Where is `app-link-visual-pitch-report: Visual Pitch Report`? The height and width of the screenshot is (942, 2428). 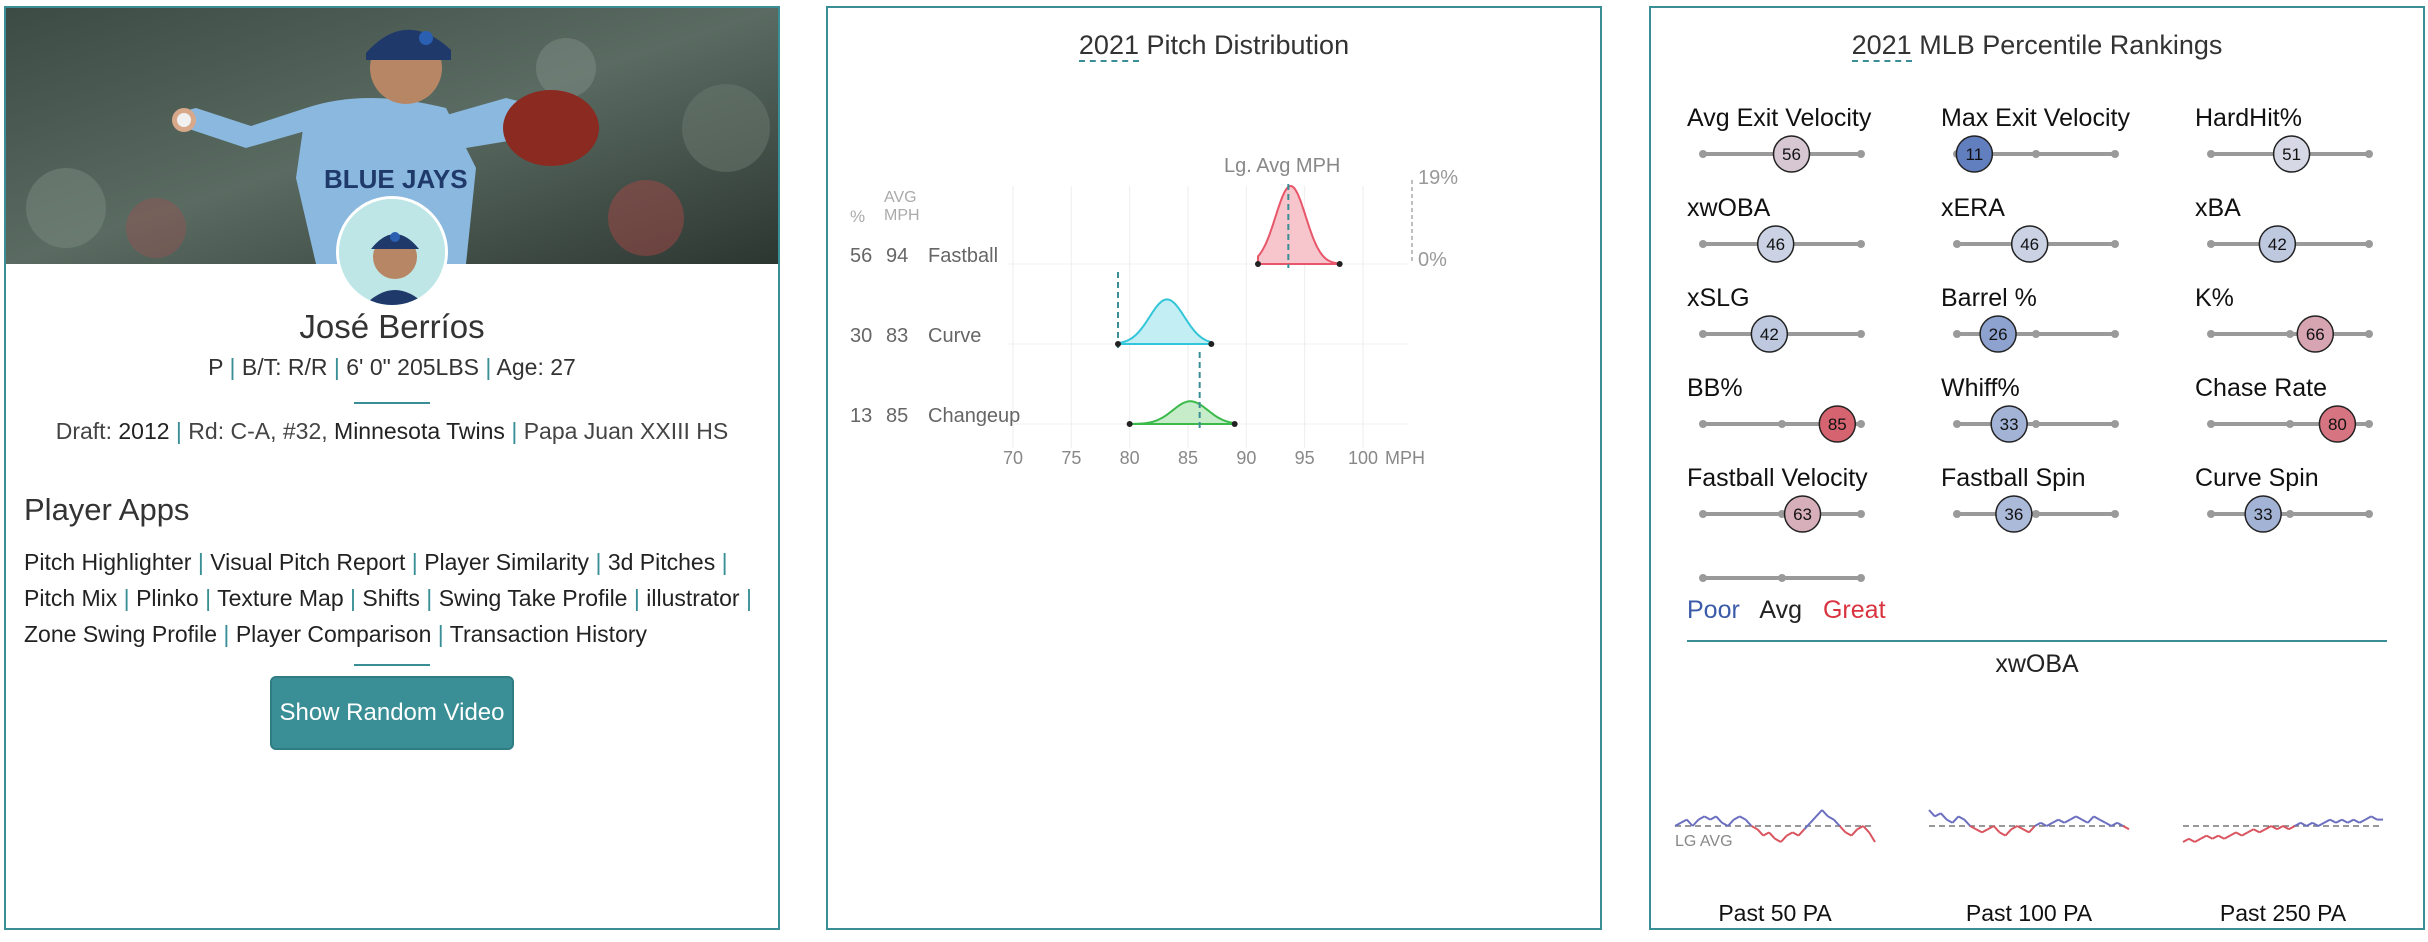
app-link-visual-pitch-report: Visual Pitch Report is located at coordinates (308, 562).